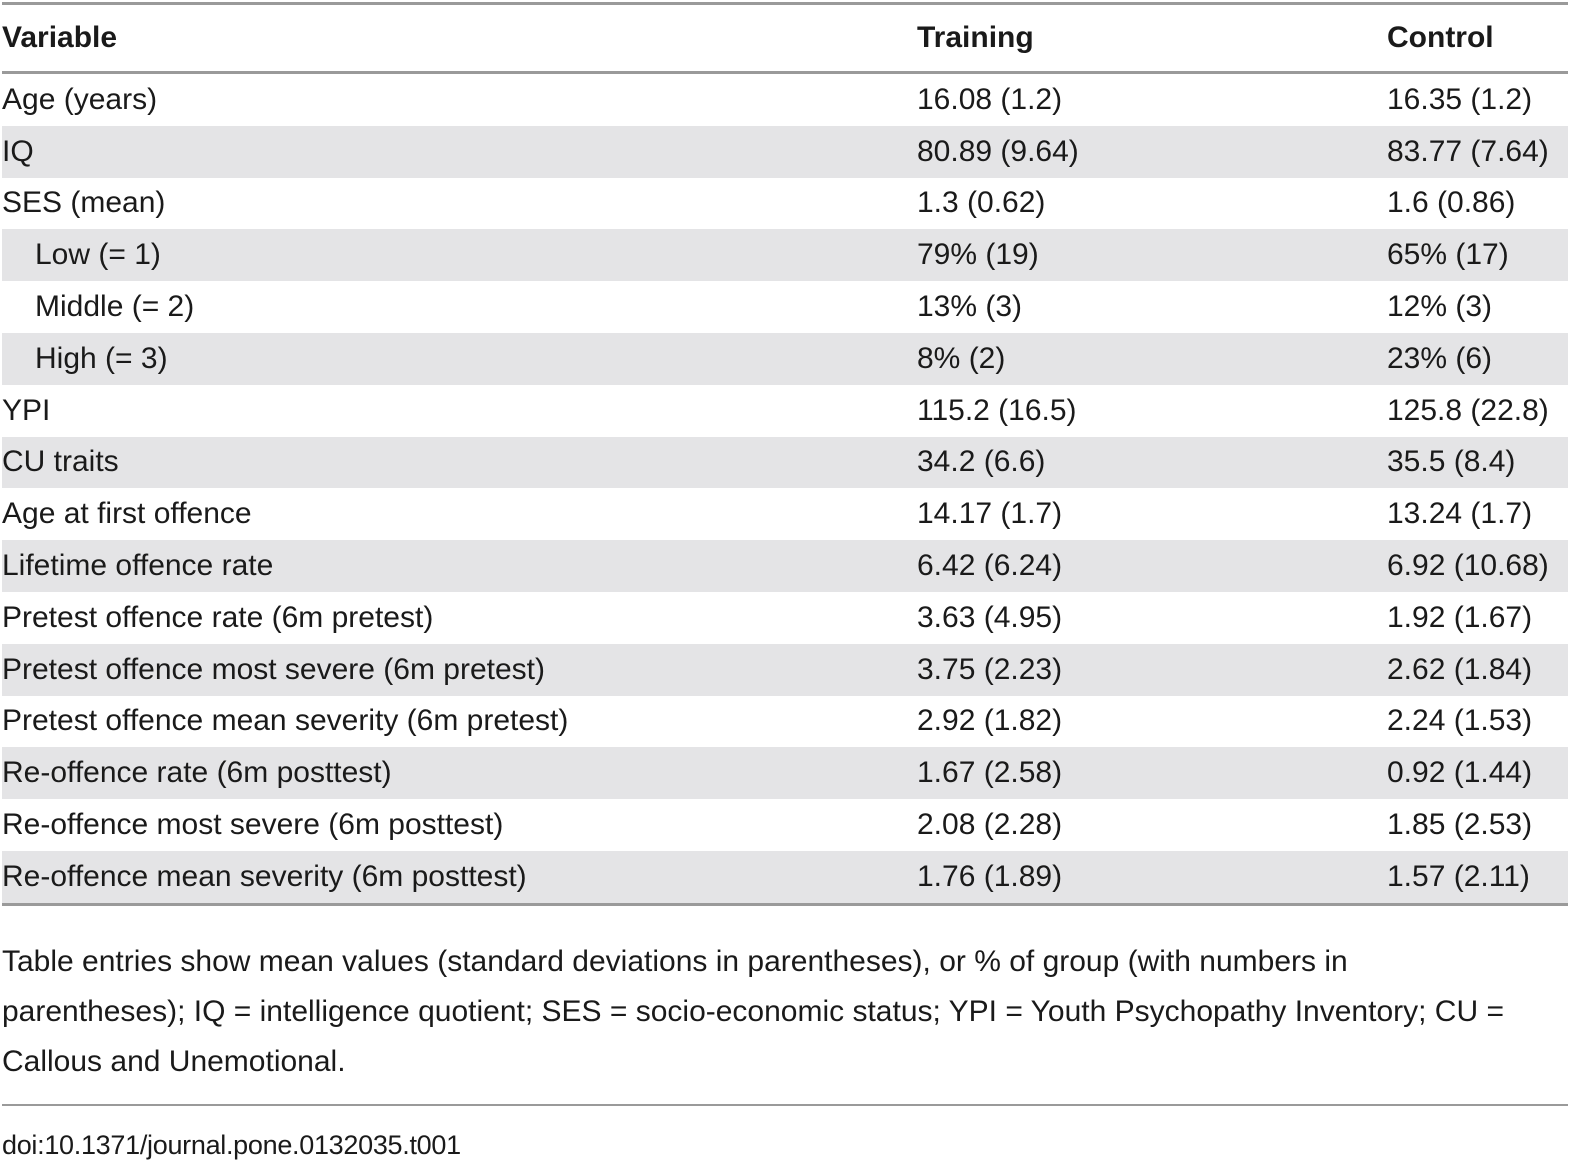 Image resolution: width=1573 pixels, height=1161 pixels. I want to click on cell-control: 0.92 (1.44), so click(1460, 773).